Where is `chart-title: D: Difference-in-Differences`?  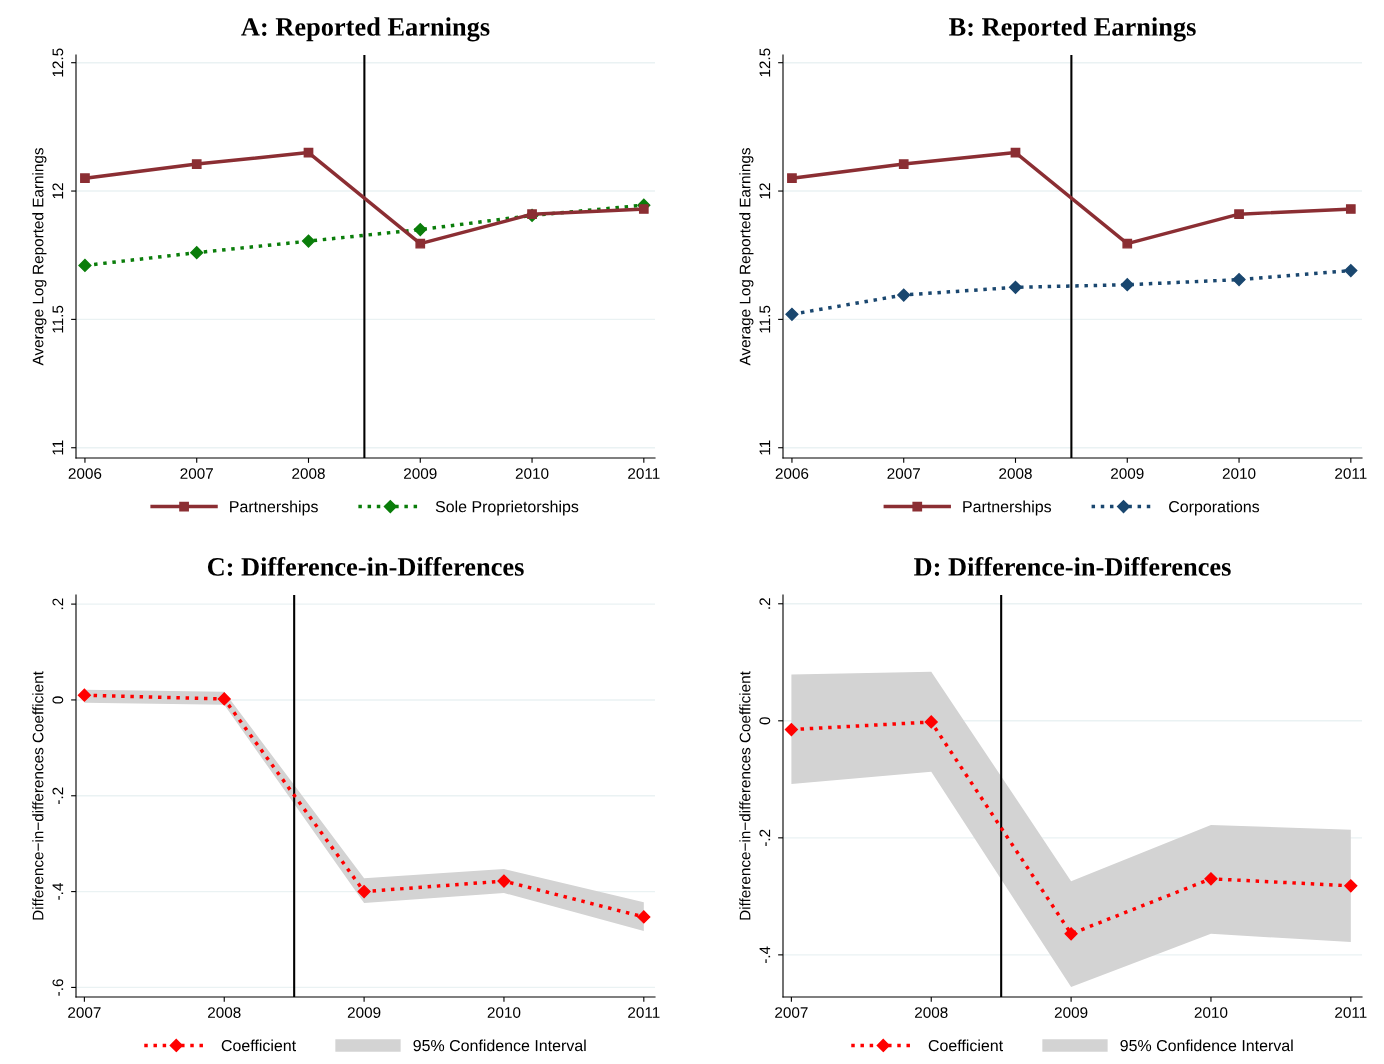
chart-title: D: Difference-in-Differences is located at coordinates (1072, 566).